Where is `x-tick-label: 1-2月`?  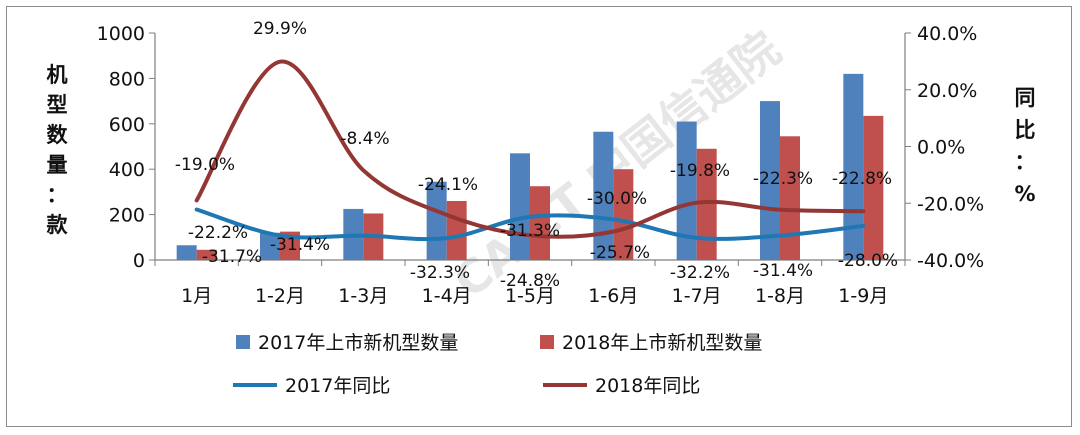 x-tick-label: 1-2月 is located at coordinates (280, 296).